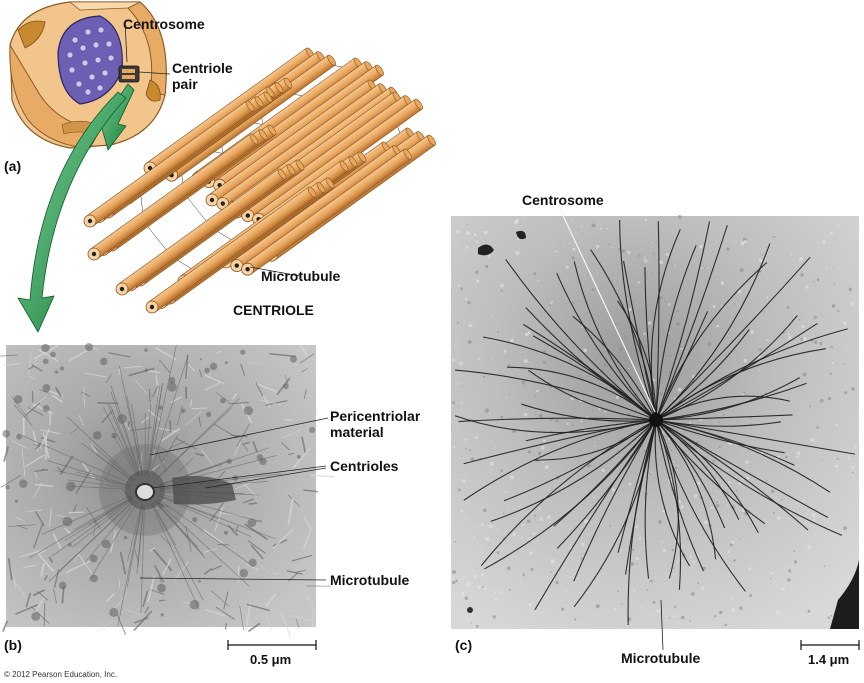 The width and height of the screenshot is (864, 683). I want to click on scale-label-b: 0.5 μm, so click(271, 659).